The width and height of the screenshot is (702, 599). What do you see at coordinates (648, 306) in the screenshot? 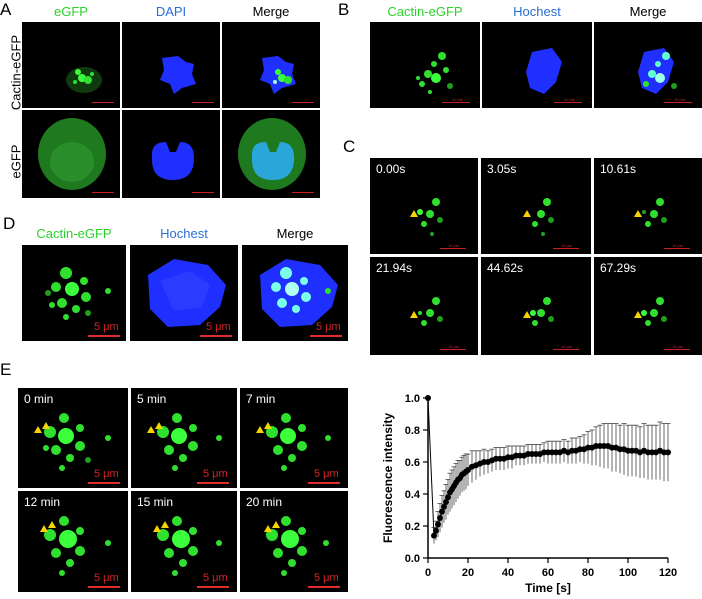
I see `panelC-frame-5: 67.29s 10 μm` at bounding box center [648, 306].